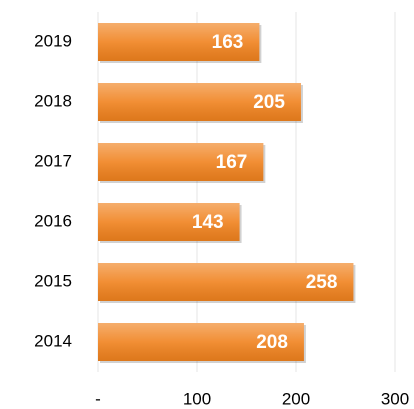  Describe the element at coordinates (53, 220) in the screenshot. I see `y-tick-label: 2016` at that location.